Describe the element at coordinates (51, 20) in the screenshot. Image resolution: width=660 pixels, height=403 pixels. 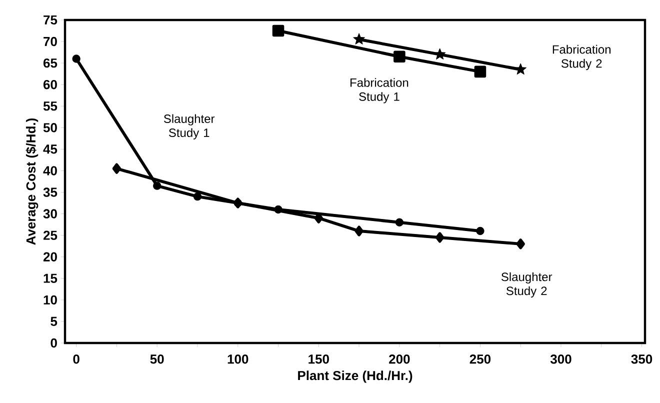
I see `y-tick-label: 75` at that location.